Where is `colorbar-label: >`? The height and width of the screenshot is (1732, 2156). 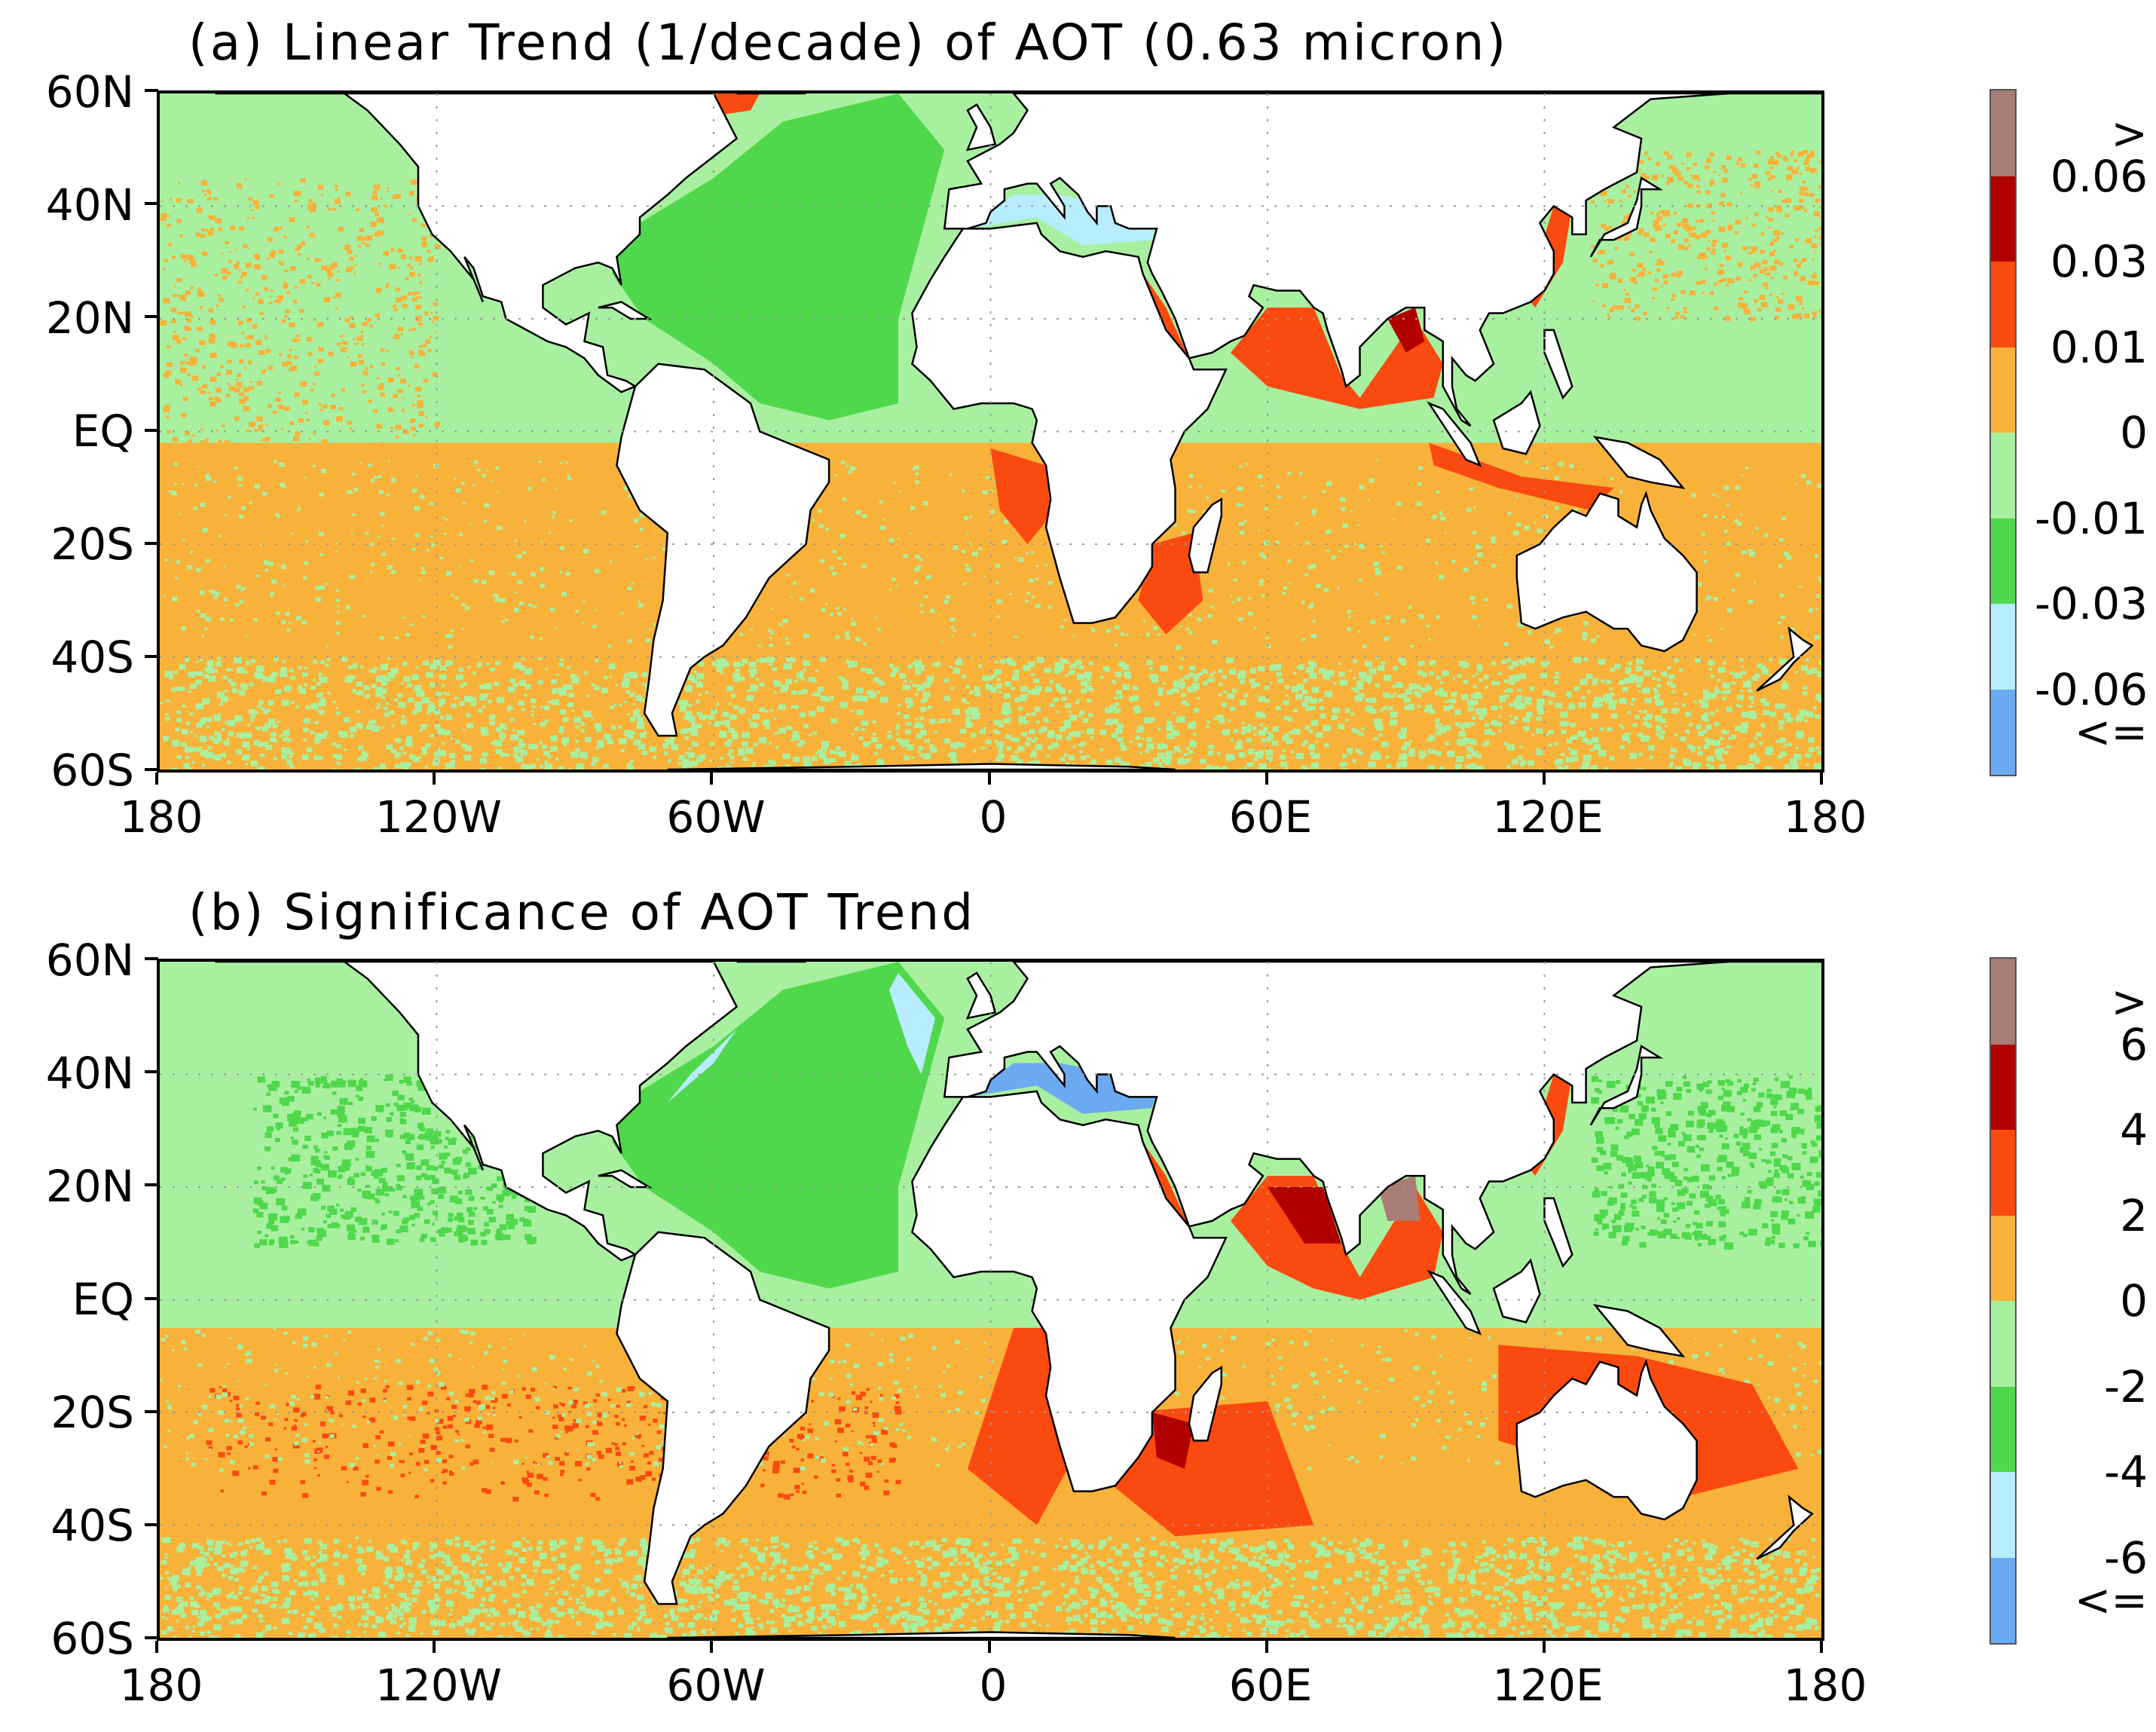
colorbar-label: > is located at coordinates (2129, 133).